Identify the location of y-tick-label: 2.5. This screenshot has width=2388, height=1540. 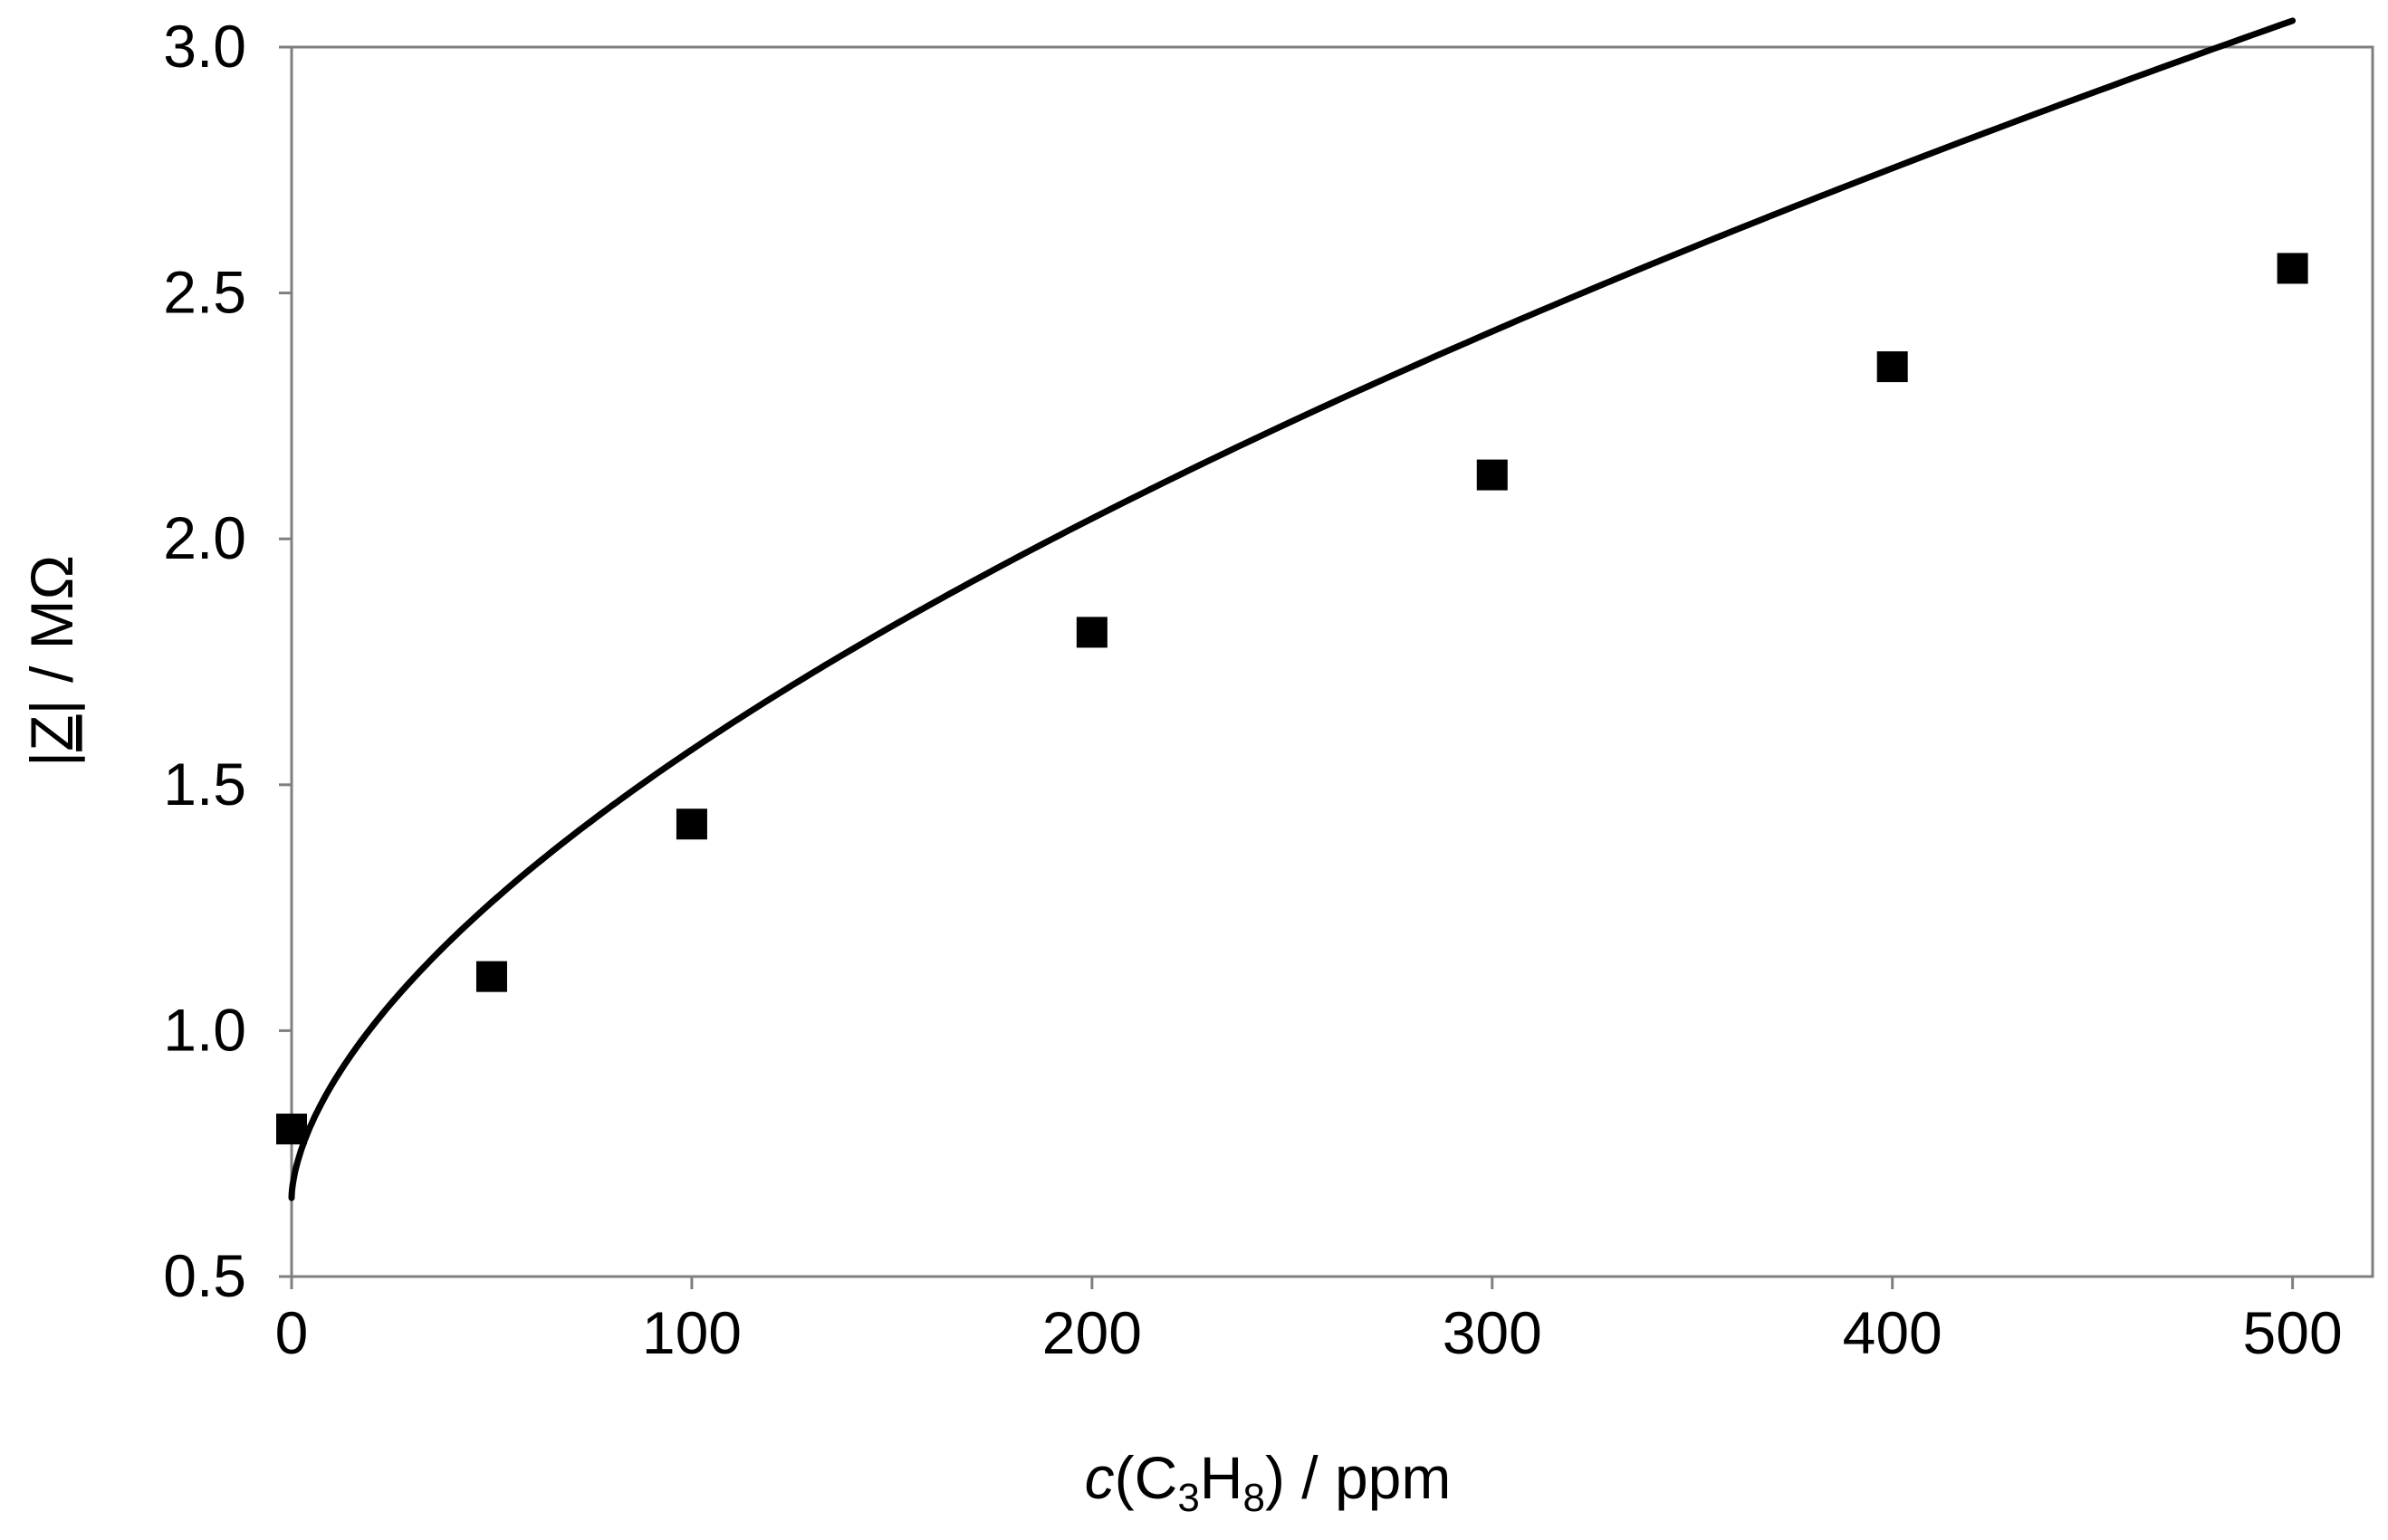
(204, 292).